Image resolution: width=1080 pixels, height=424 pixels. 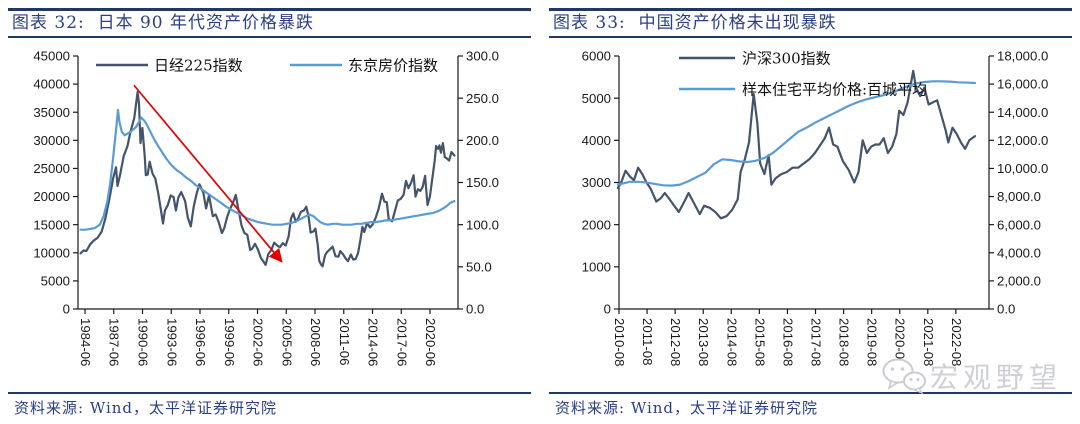 What do you see at coordinates (482, 98) in the screenshot?
I see `right-axis-tick-label: 250.0` at bounding box center [482, 98].